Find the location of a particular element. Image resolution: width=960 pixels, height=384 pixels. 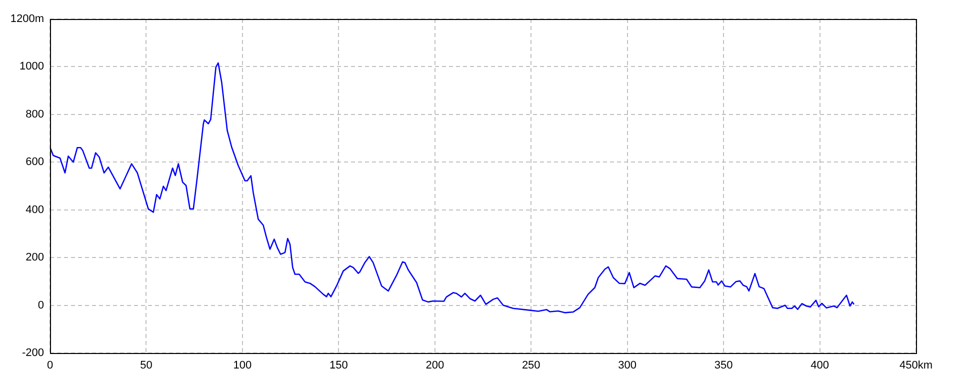

y-tick-label: 1200m is located at coordinates (27, 19).